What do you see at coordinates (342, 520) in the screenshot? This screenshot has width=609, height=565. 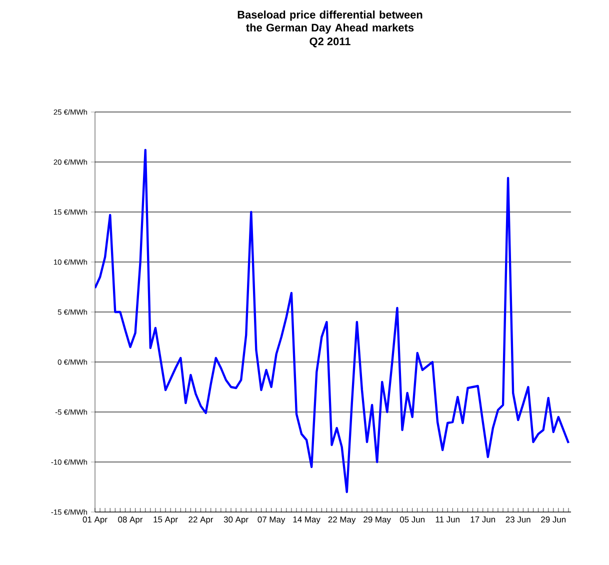 I see `x-tick-label: 22 May` at bounding box center [342, 520].